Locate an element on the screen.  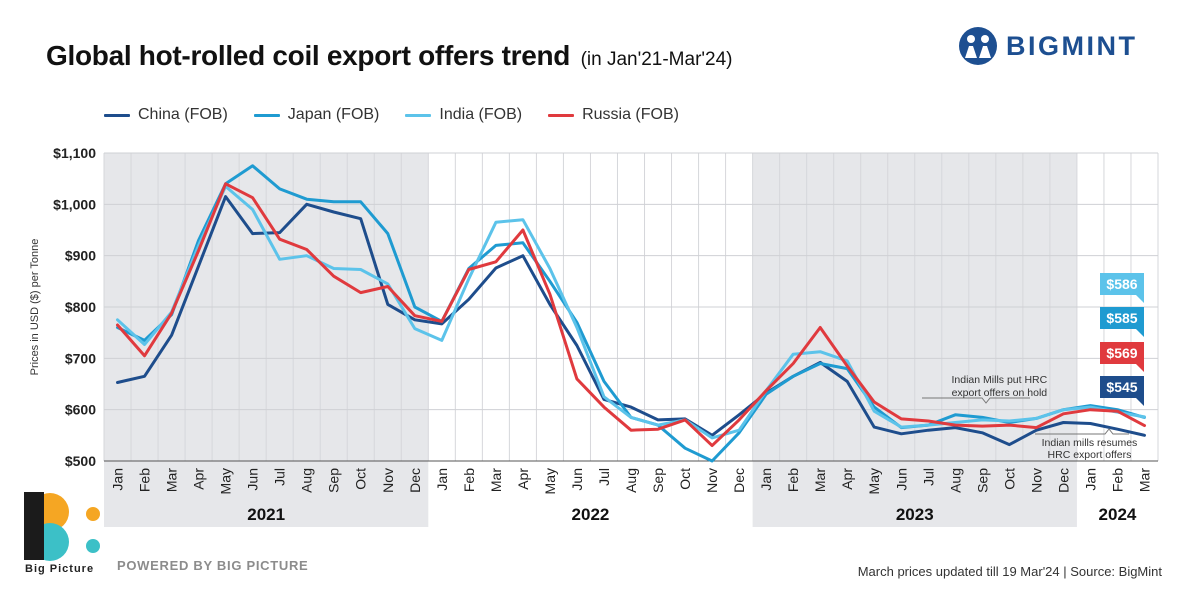
year-label: 2024 is located at coordinates (1118, 514).